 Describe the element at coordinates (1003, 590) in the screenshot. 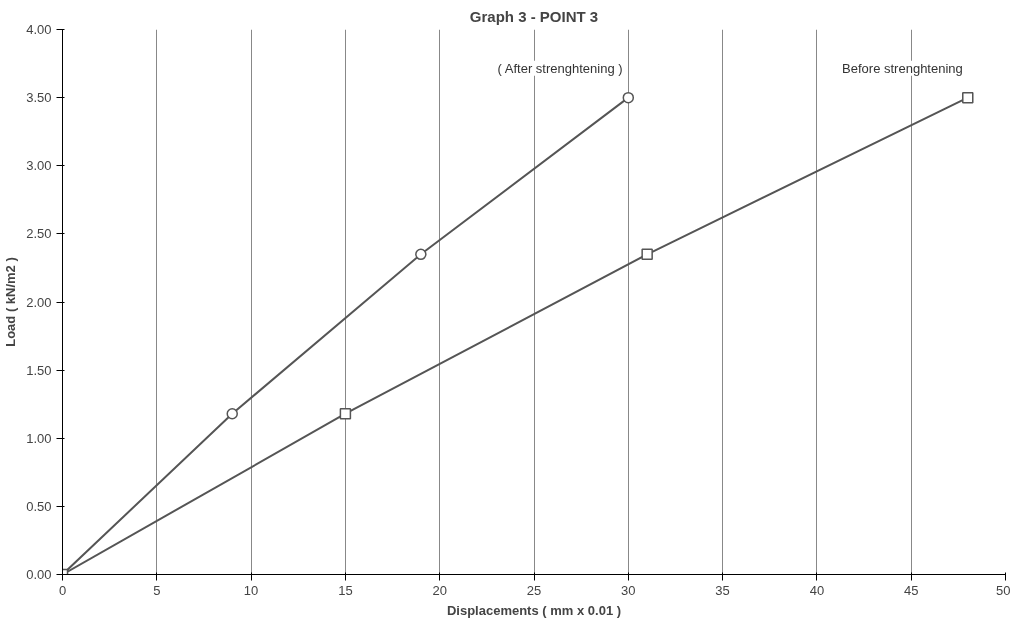

I see `x-tick-label: 50` at that location.